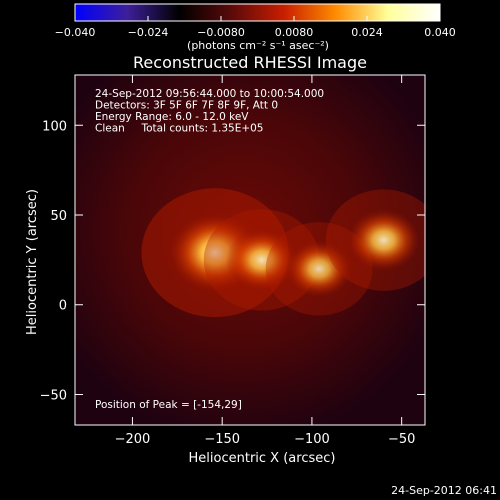  Describe the element at coordinates (312, 439) in the screenshot. I see `x-tick-label: −100` at that location.